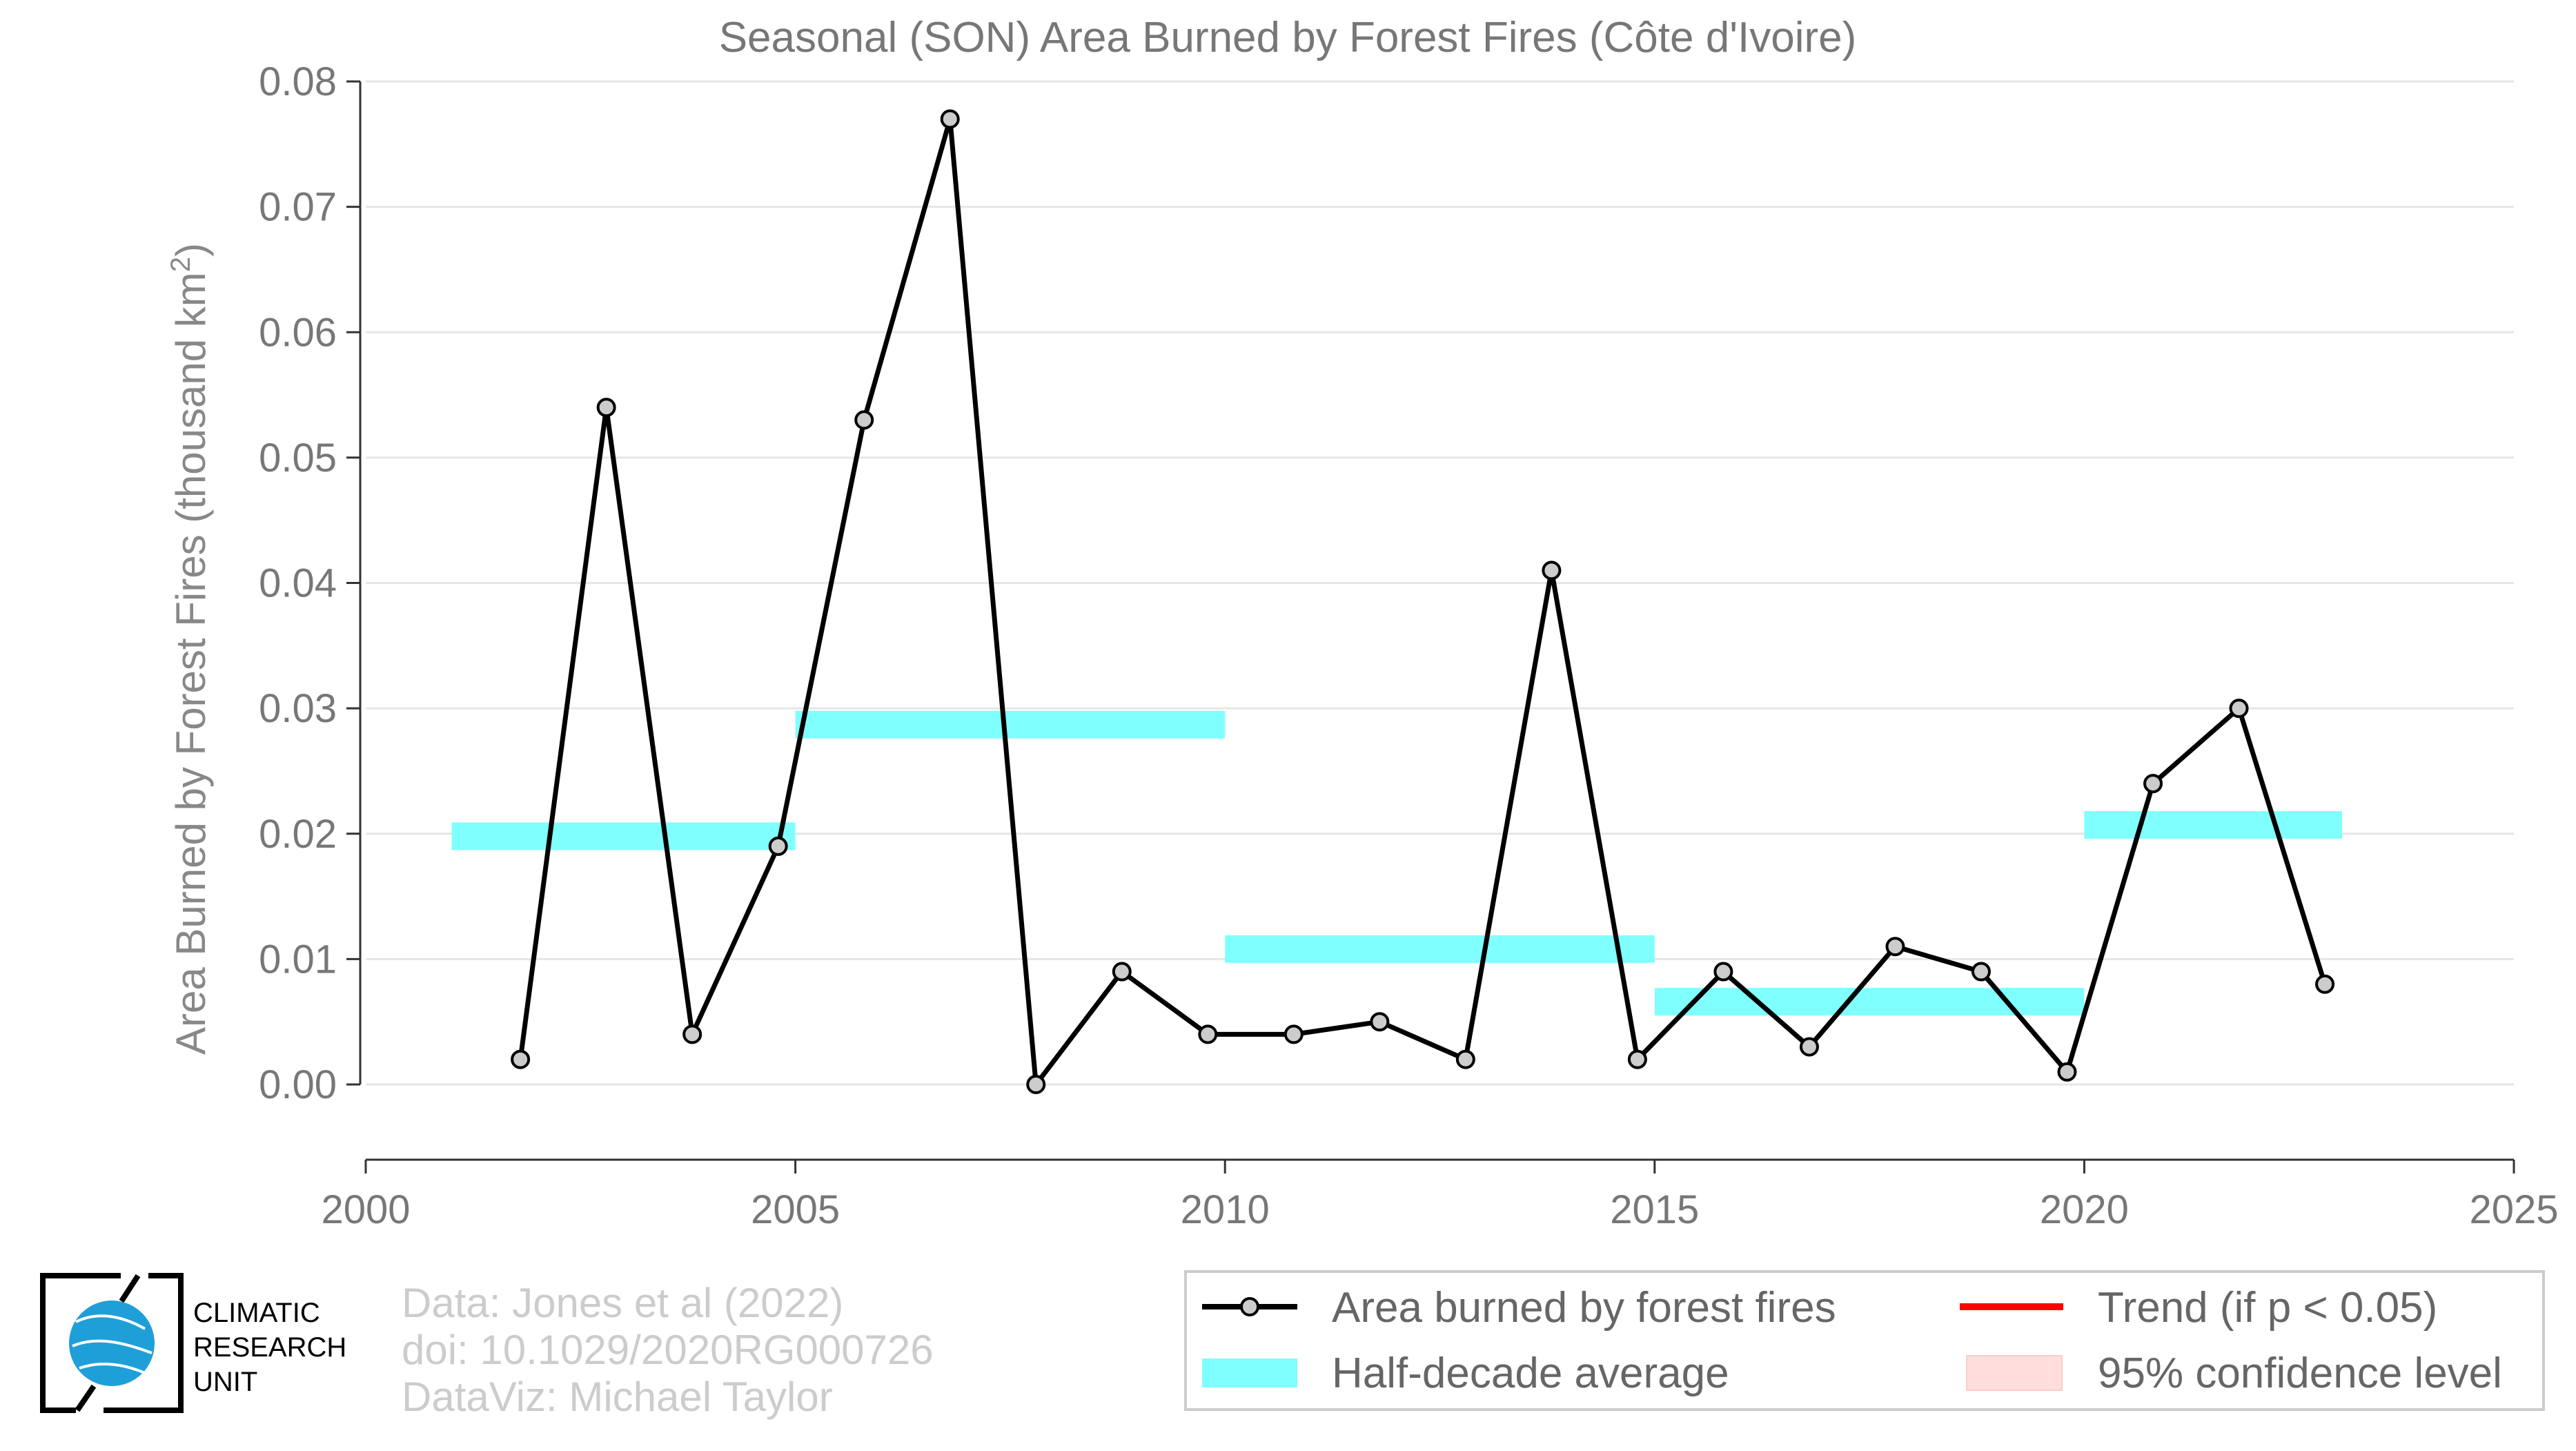 The height and width of the screenshot is (1451, 2576). What do you see at coordinates (2267, 1308) in the screenshot?
I see `legend-label-trend: Trend (if p < 0.05)` at bounding box center [2267, 1308].